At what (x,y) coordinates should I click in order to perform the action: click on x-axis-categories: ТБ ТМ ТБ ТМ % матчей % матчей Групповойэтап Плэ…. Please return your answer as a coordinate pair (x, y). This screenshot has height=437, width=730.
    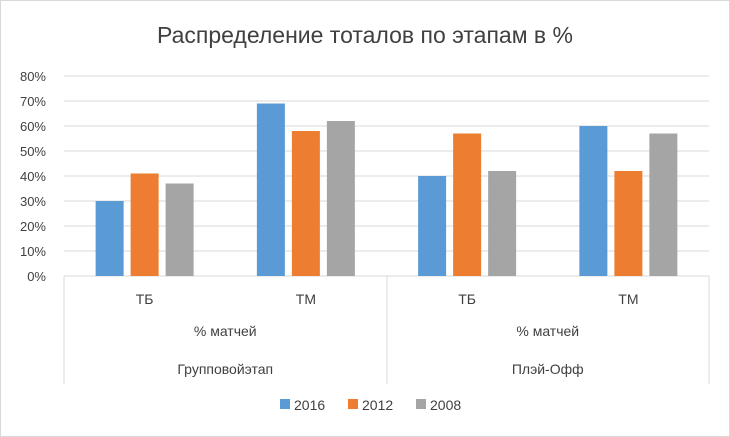
    Looking at the image, I should click on (387, 334).